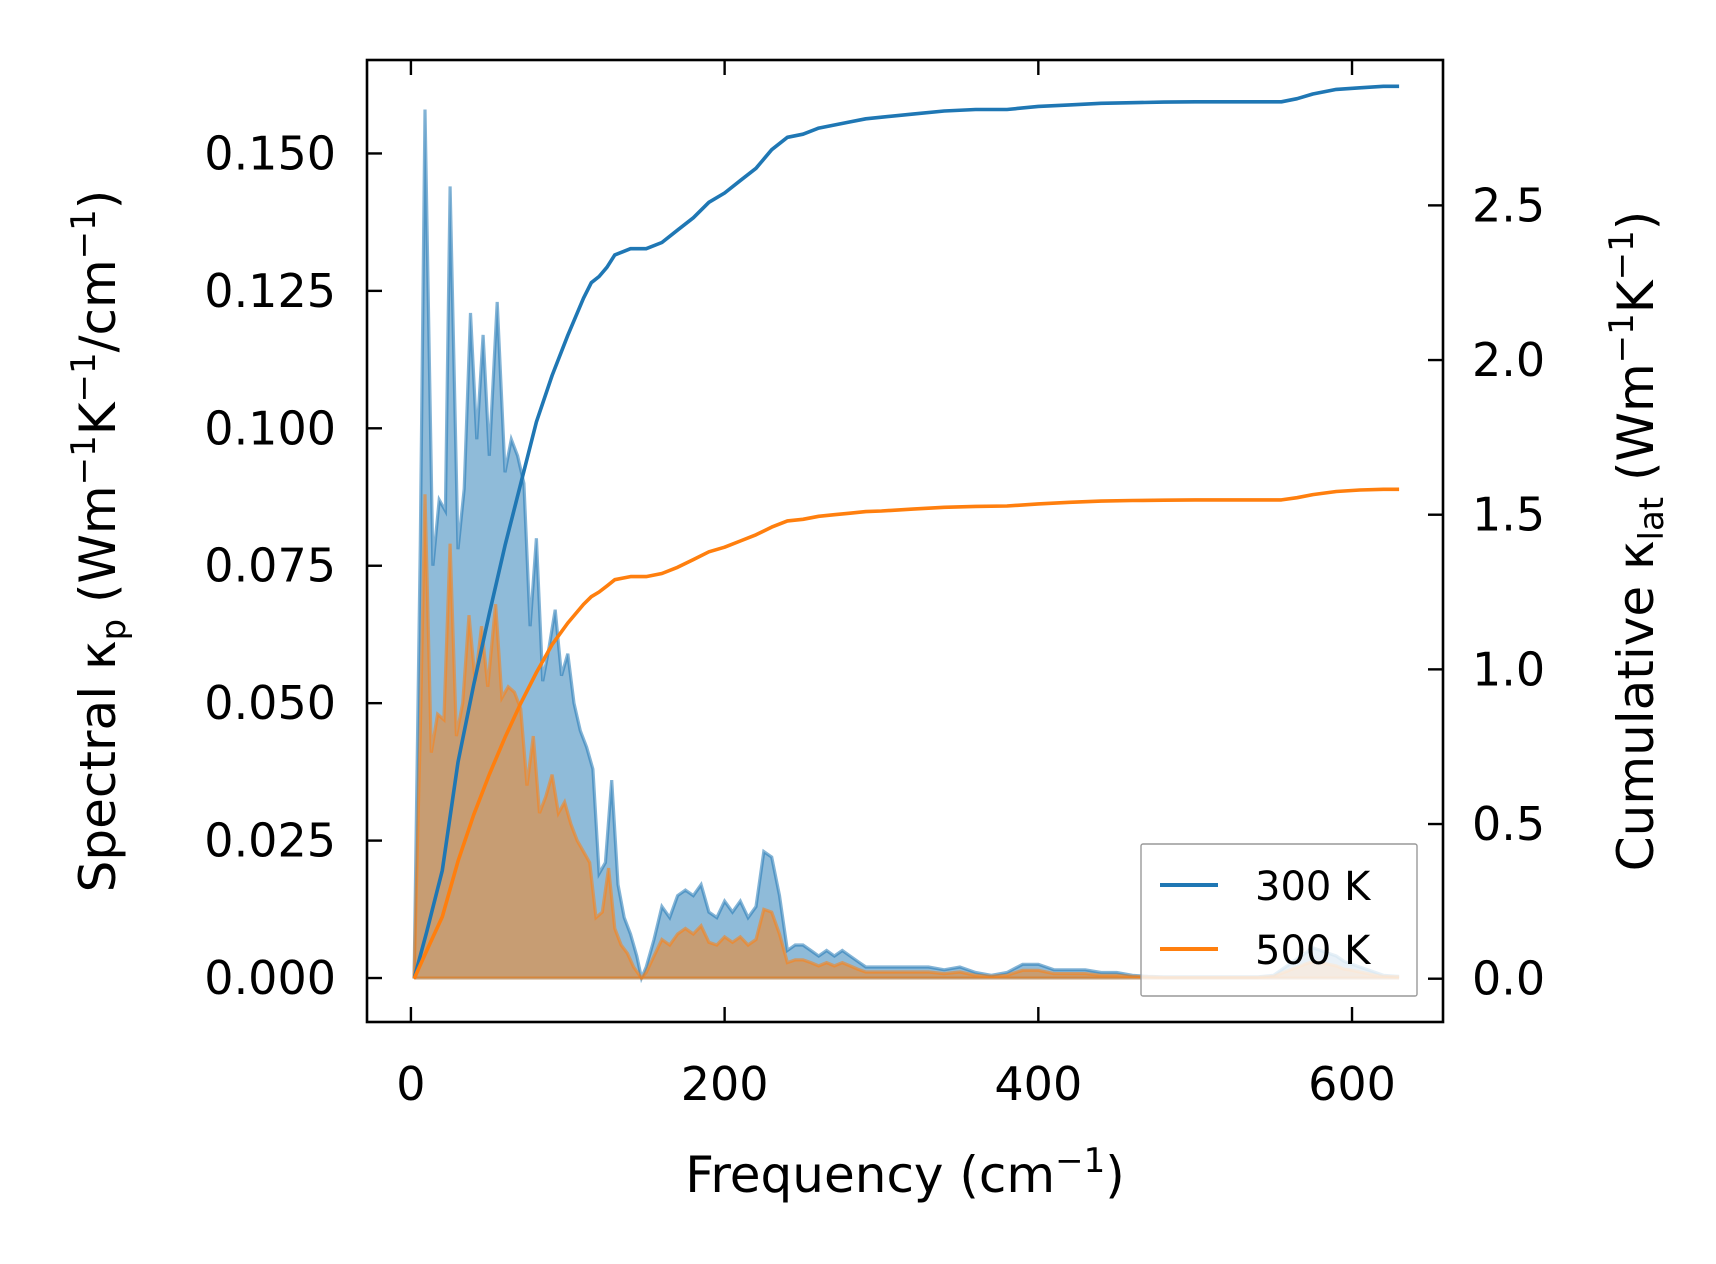 The image size is (1716, 1264). What do you see at coordinates (98, 767) in the screenshot?
I see `y-left-label-main: Spectral κ` at bounding box center [98, 767].